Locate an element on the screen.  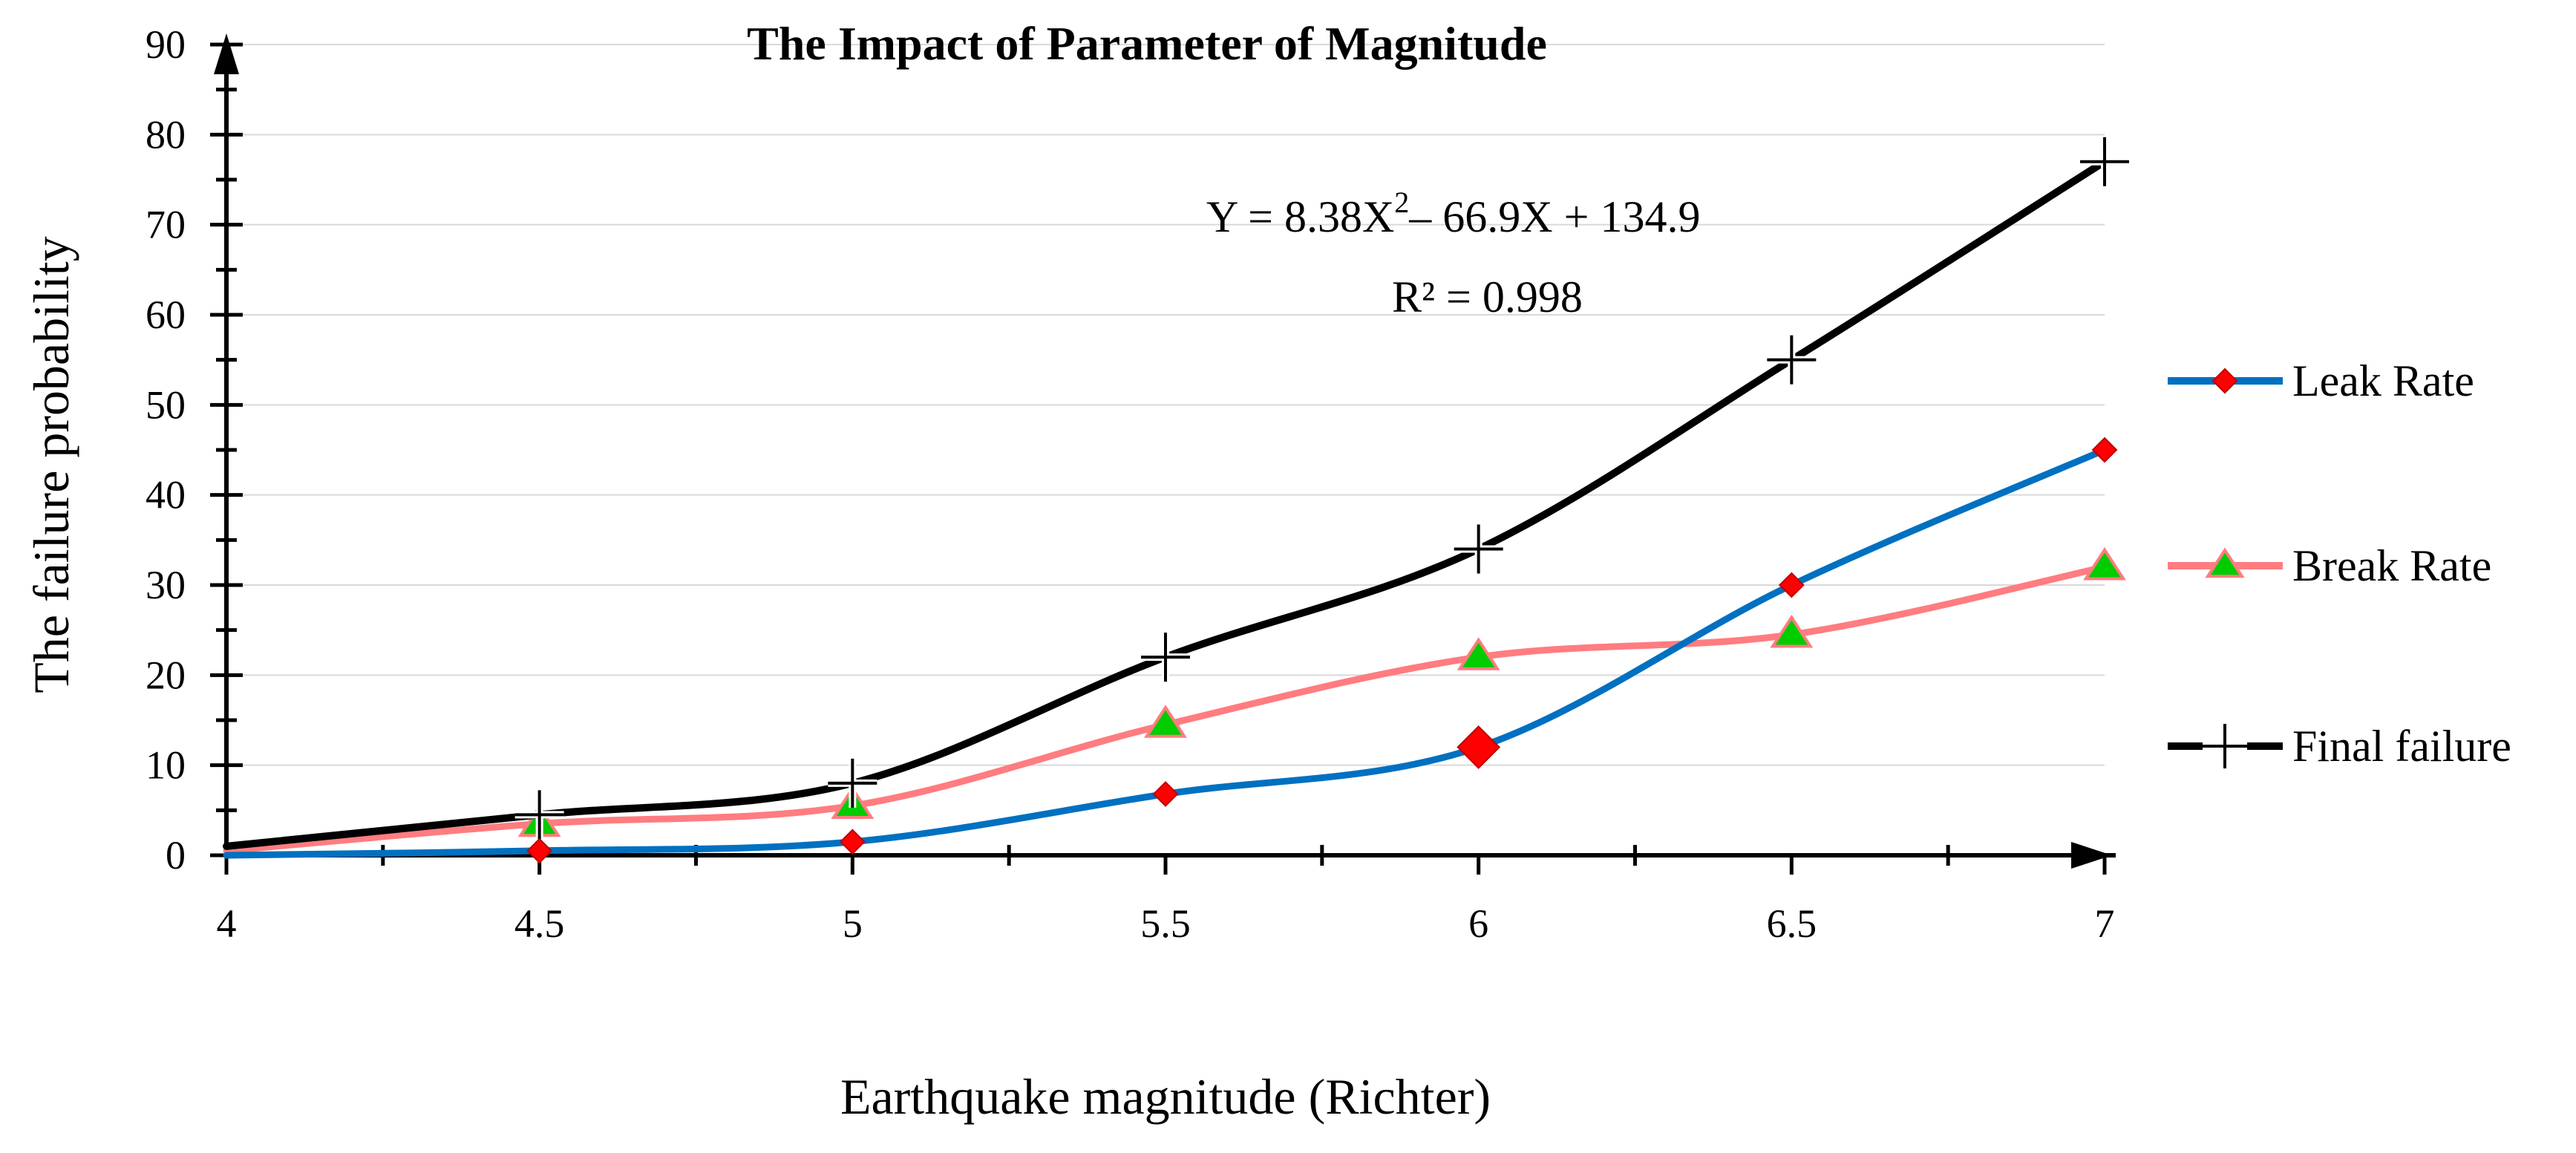
legend-item: Leak Rate is located at coordinates (2321, 380).